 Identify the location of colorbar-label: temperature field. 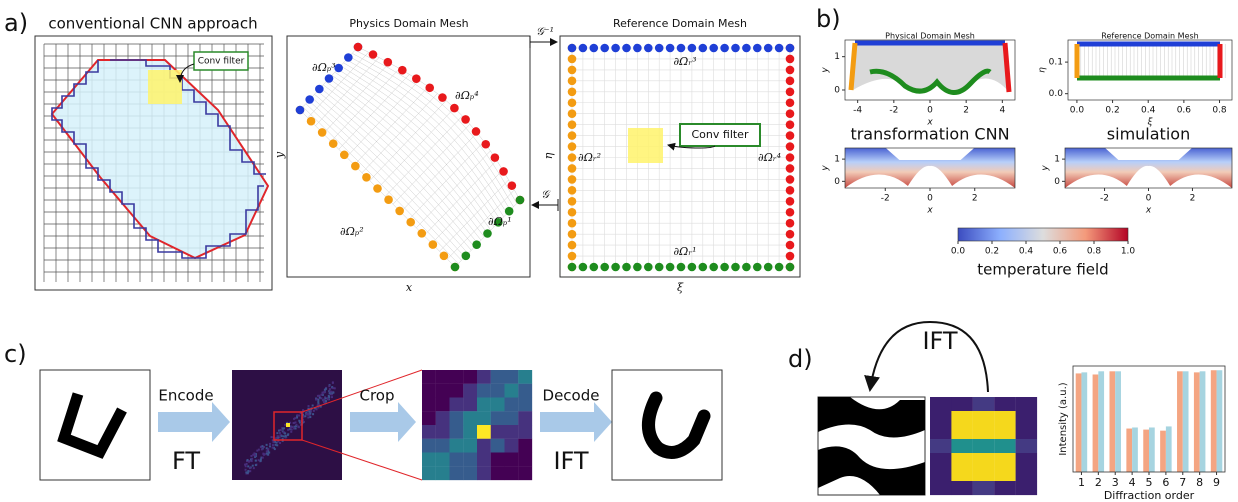
(1042, 270).